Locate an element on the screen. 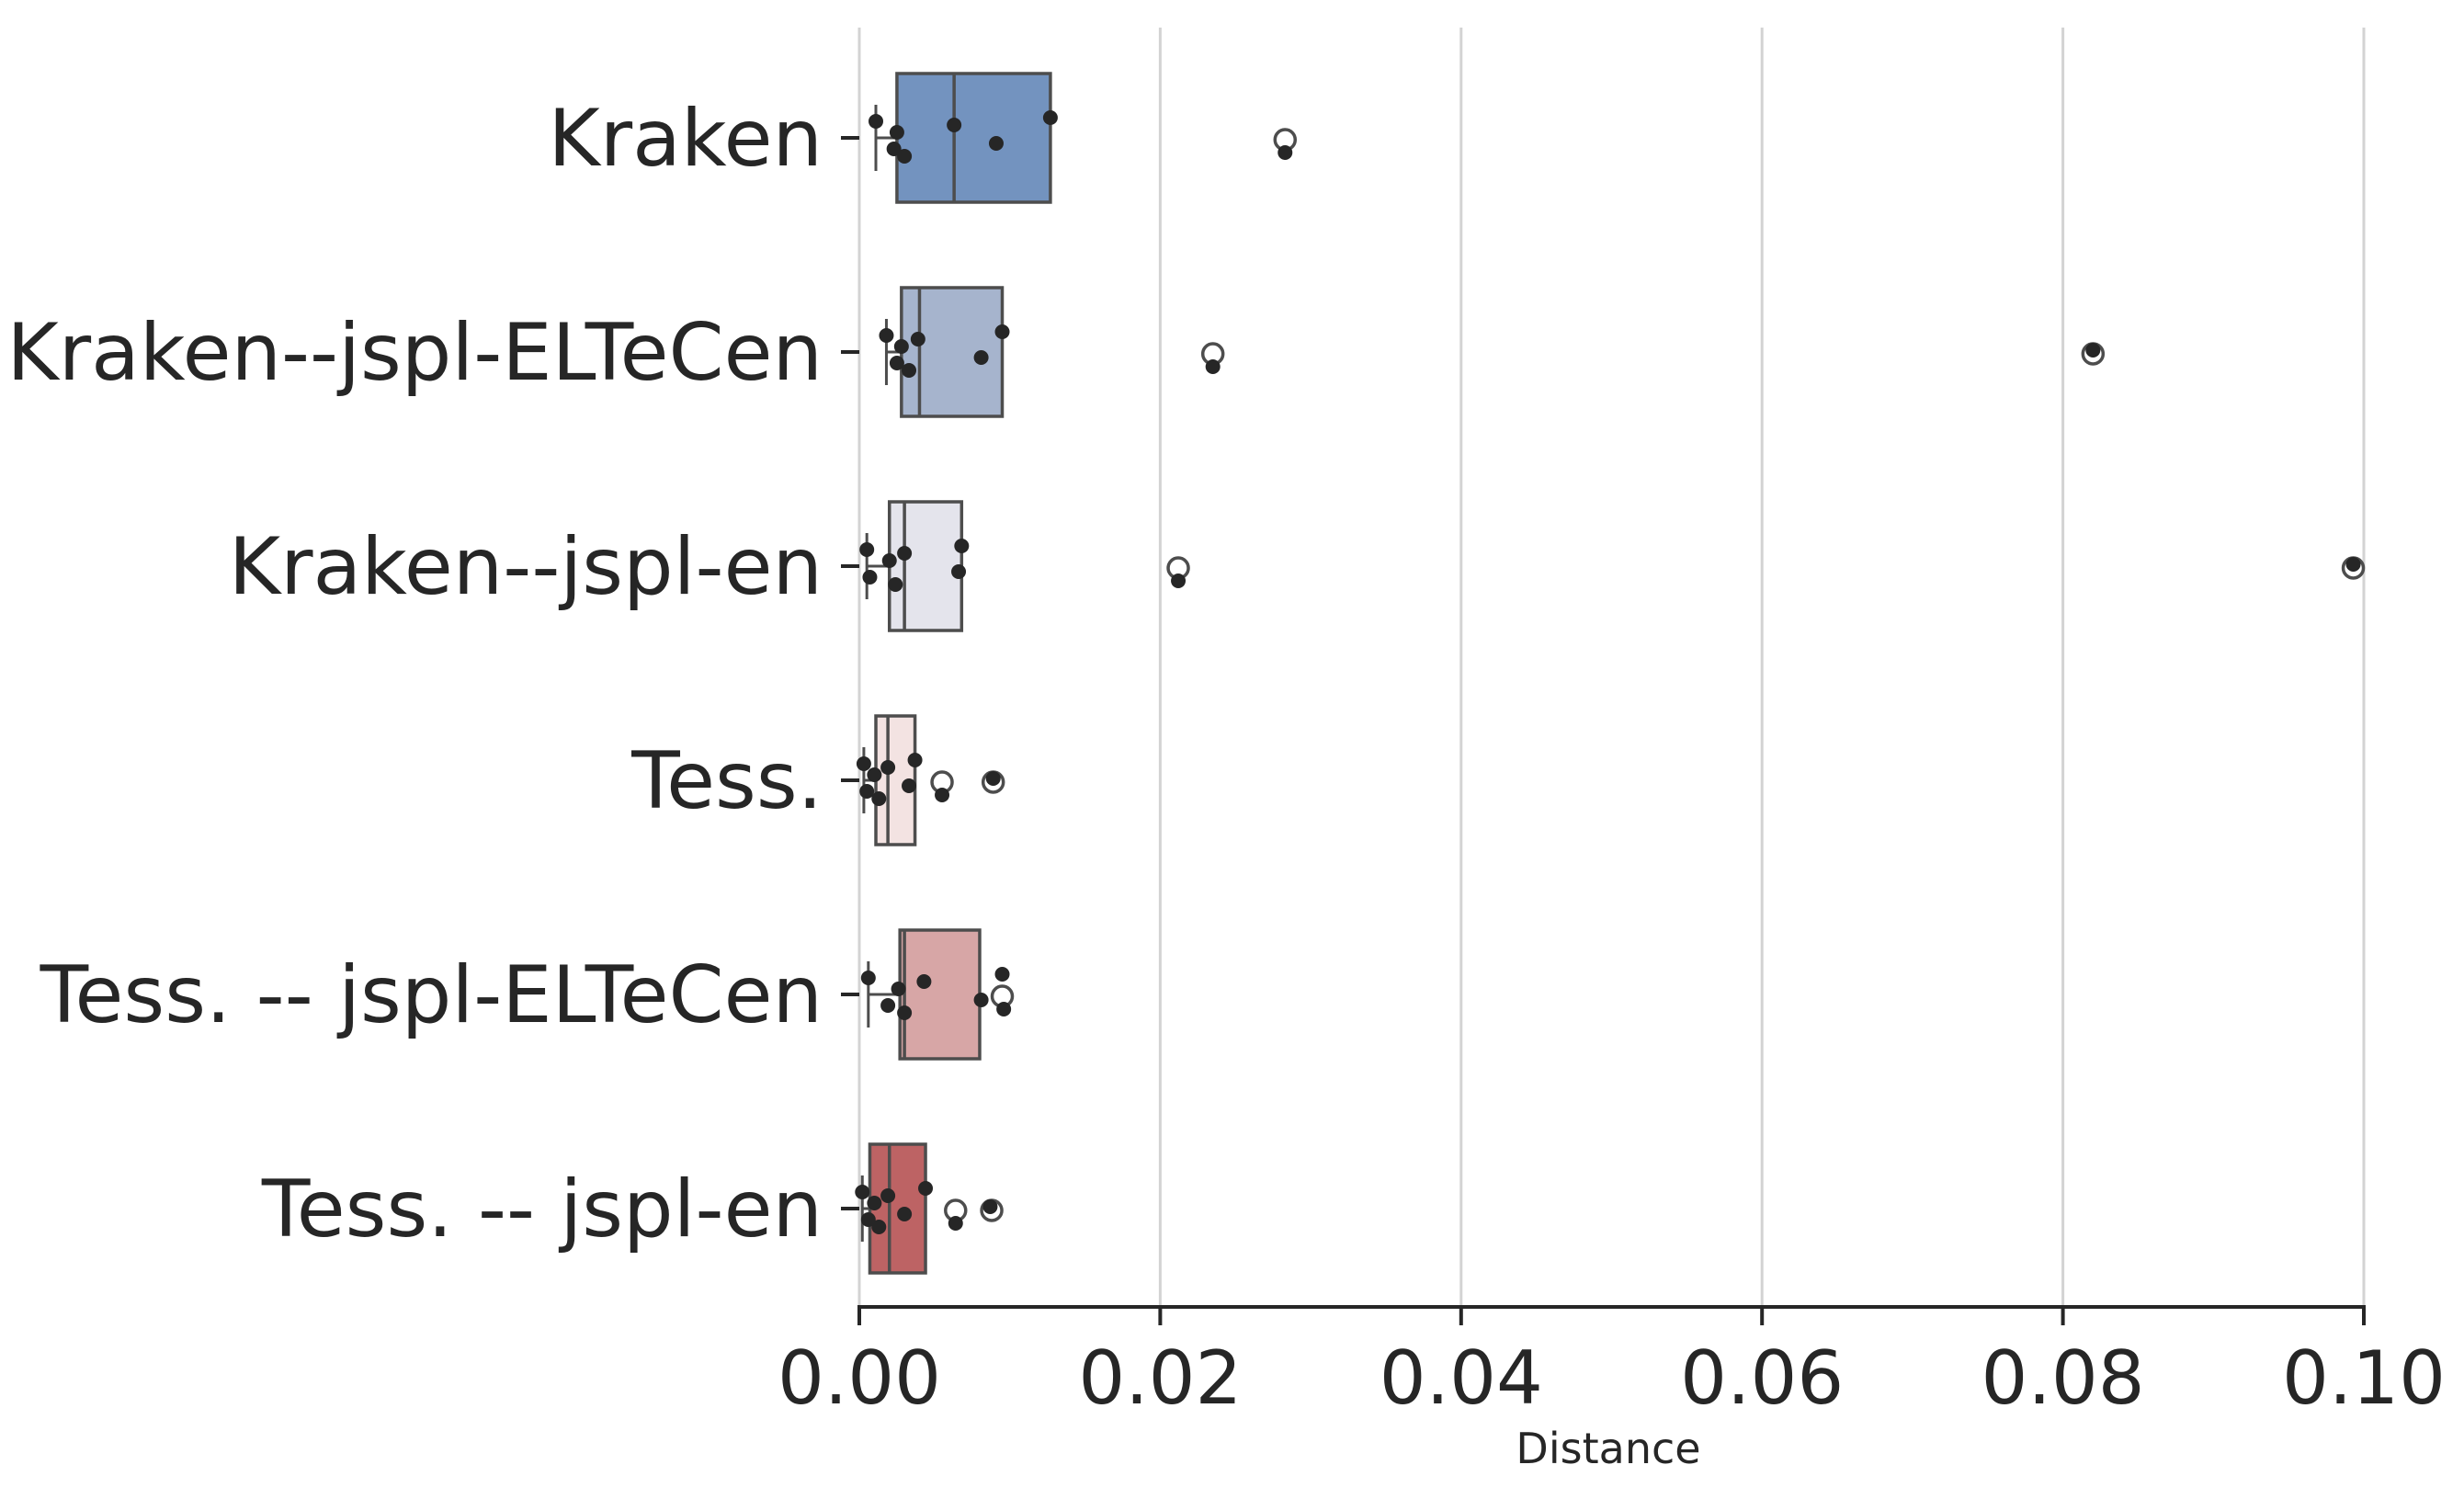  x-axis-title: Distance is located at coordinates (1608, 1448).